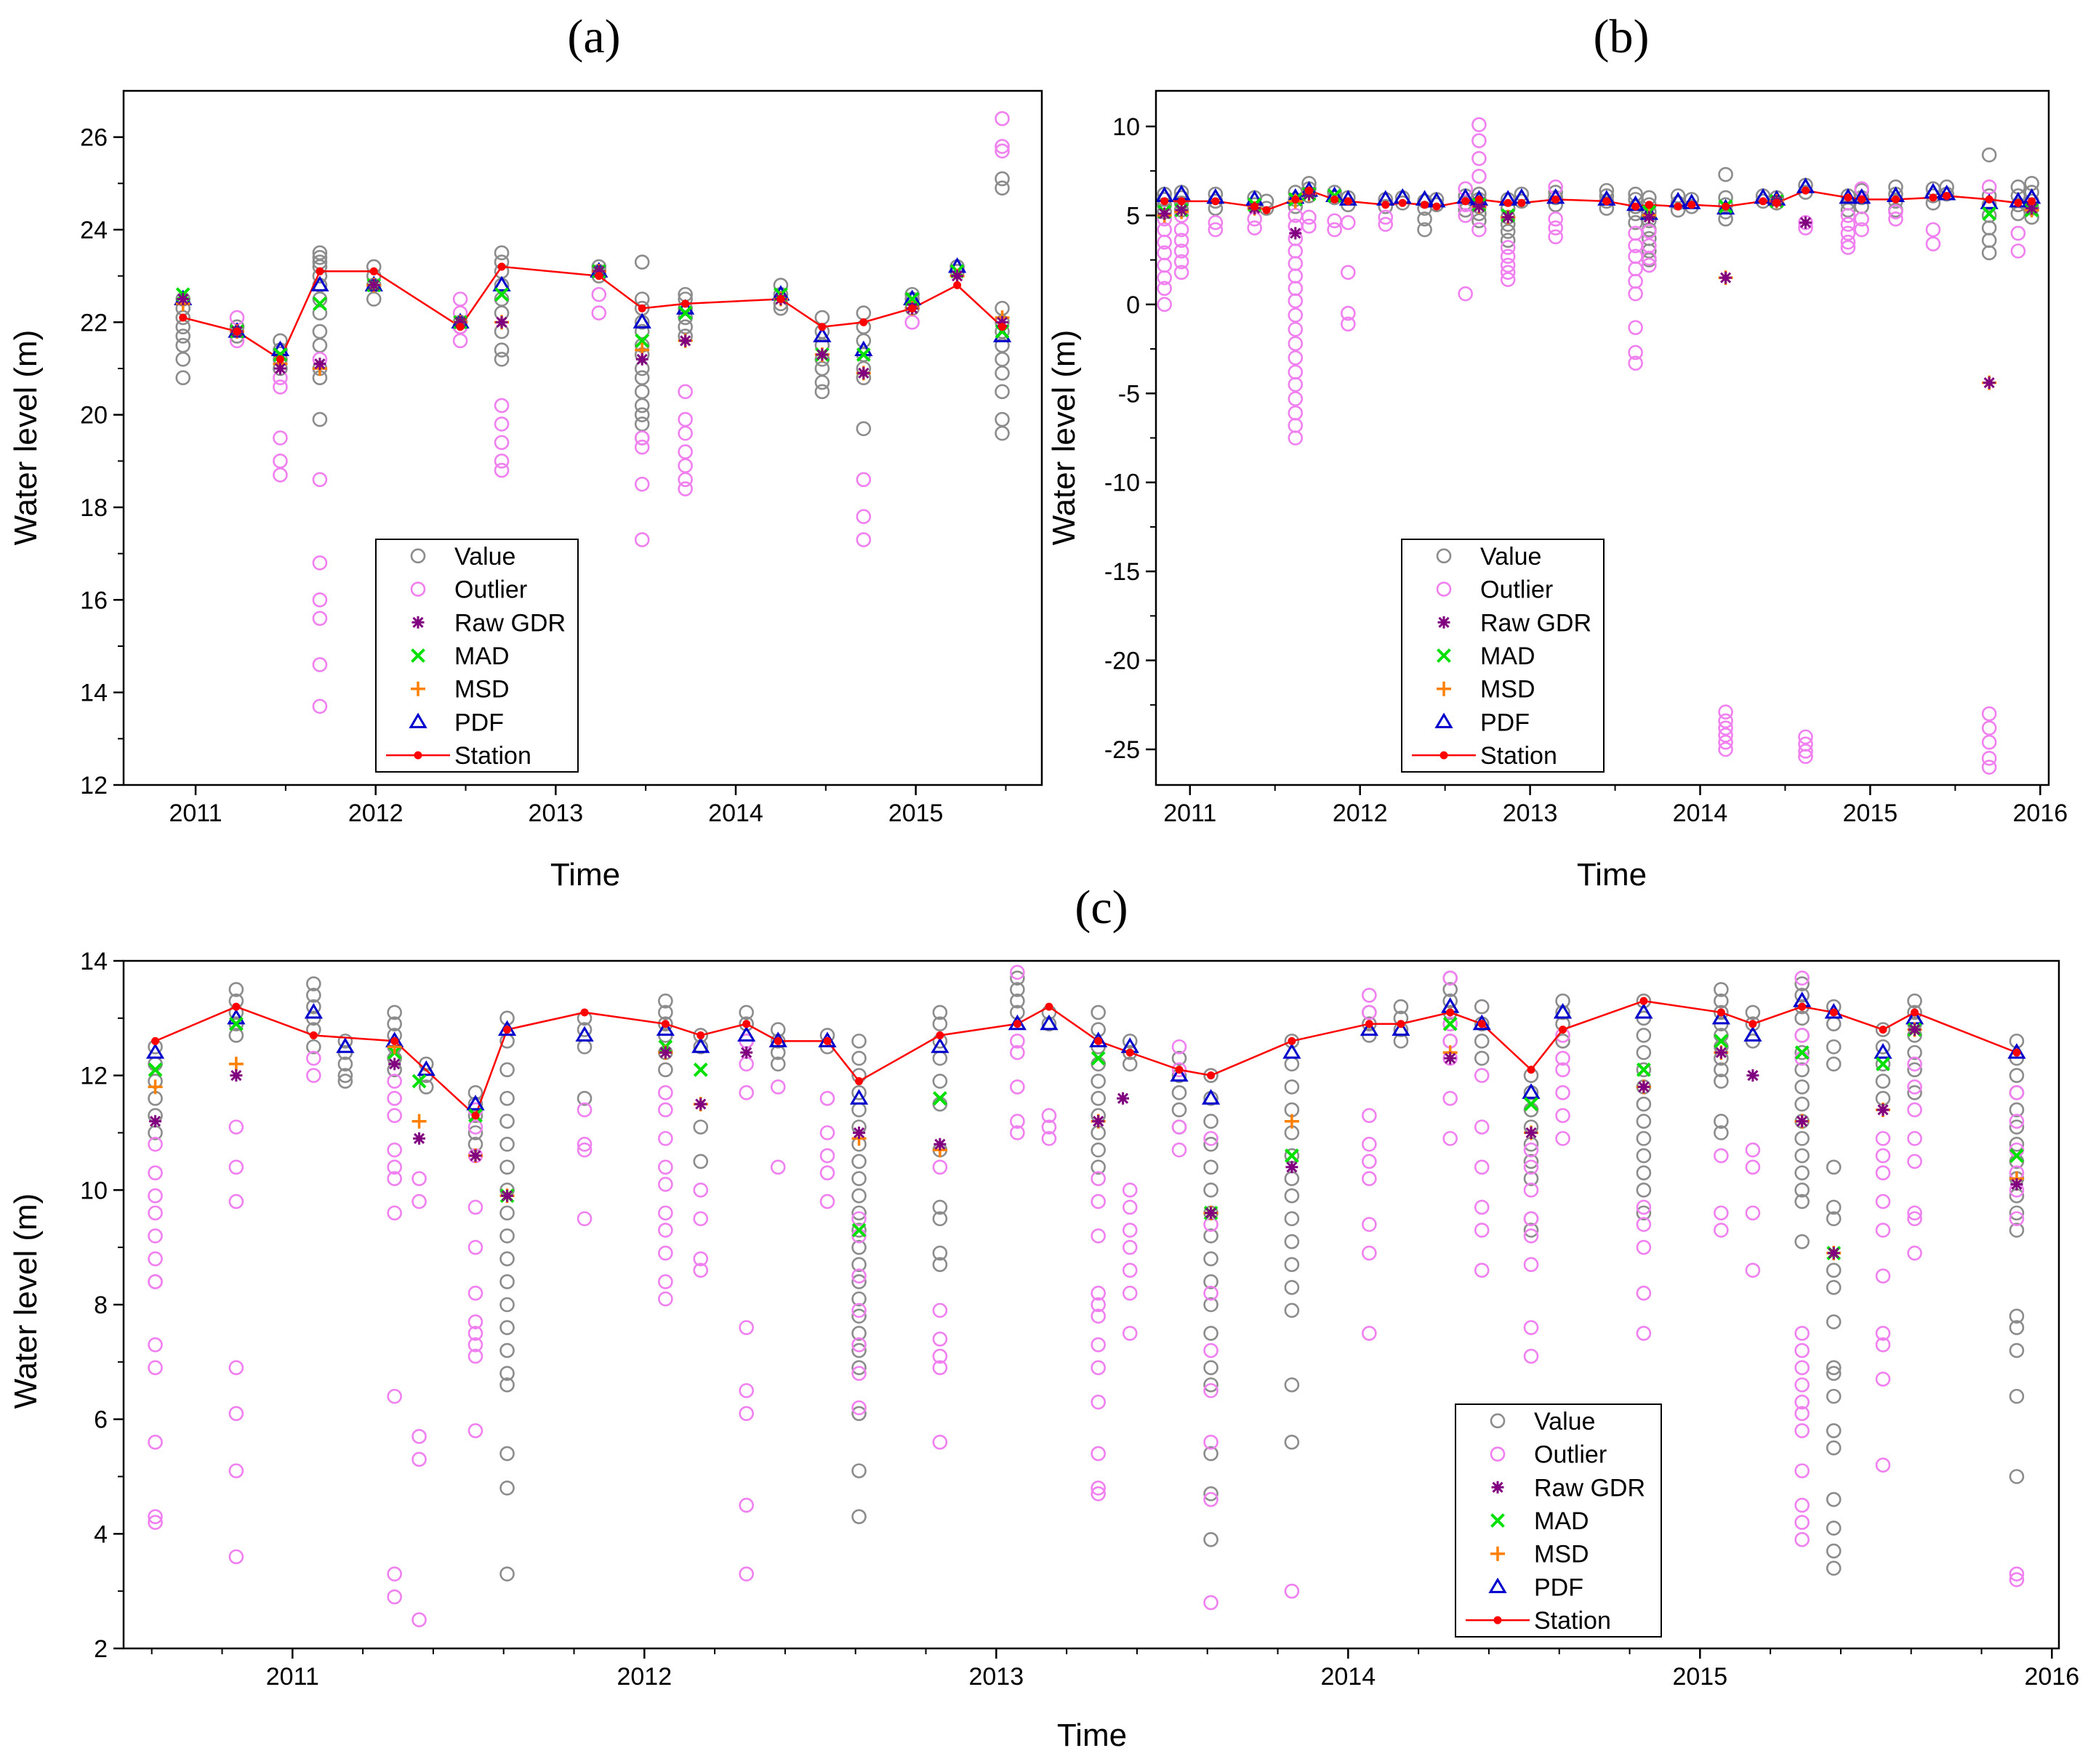  Describe the element at coordinates (376, 813) in the screenshot. I see `x-tick-label: 2012` at that location.